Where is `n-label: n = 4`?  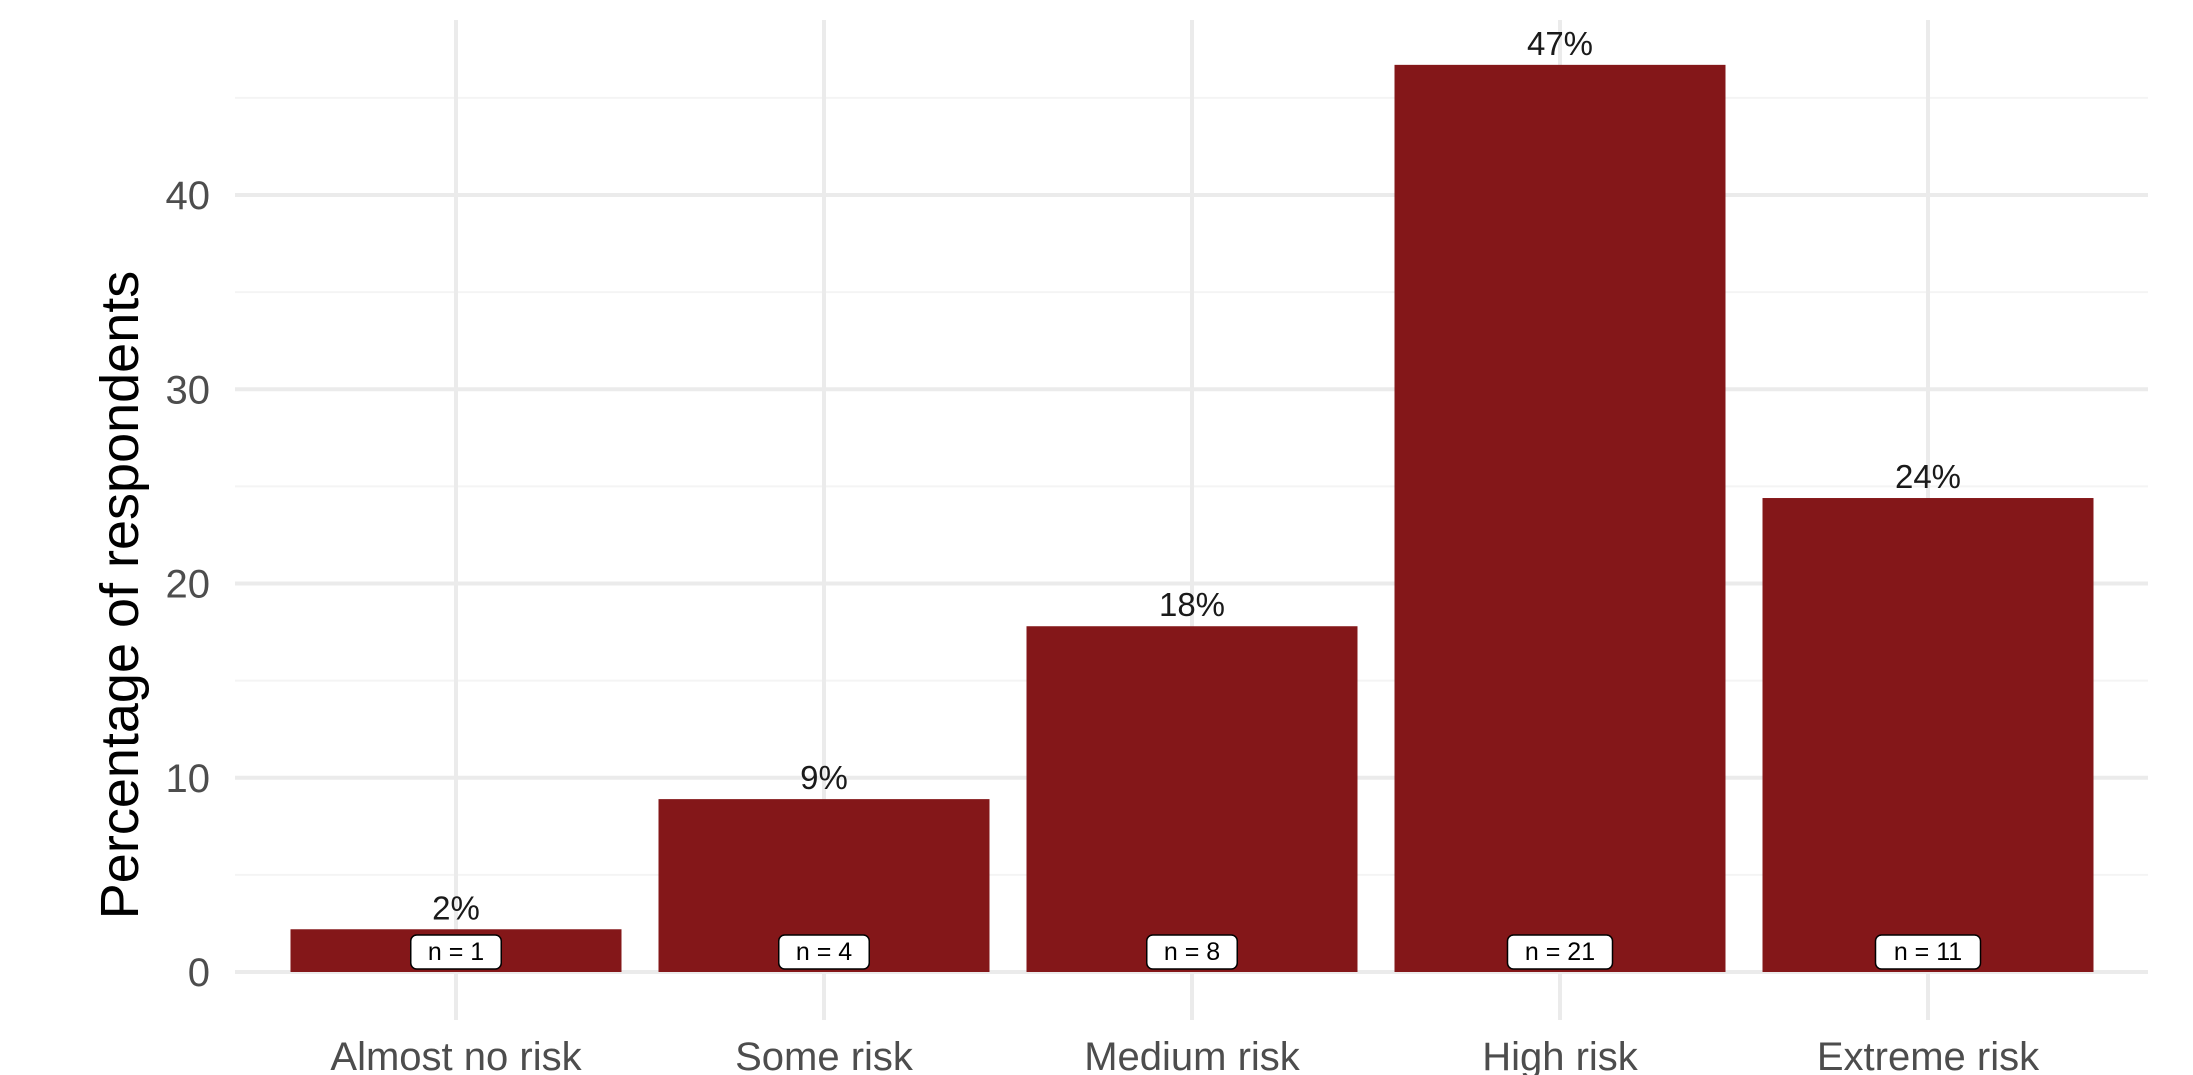 n-label: n = 4 is located at coordinates (824, 952).